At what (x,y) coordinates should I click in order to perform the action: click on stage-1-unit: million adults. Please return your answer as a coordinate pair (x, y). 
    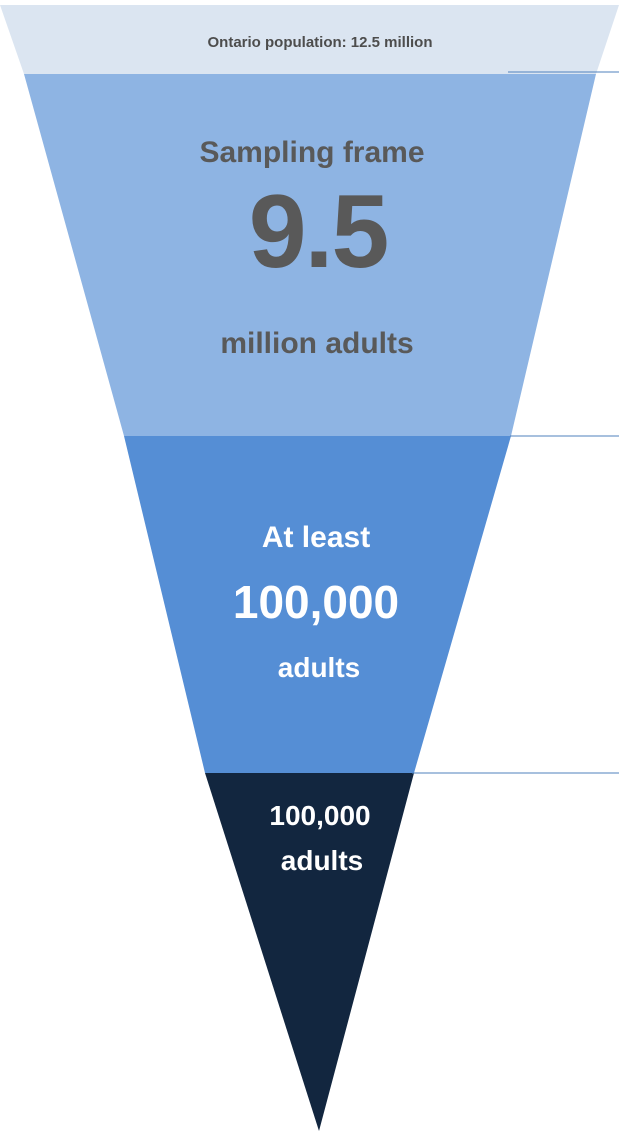
    Looking at the image, I should click on (317, 343).